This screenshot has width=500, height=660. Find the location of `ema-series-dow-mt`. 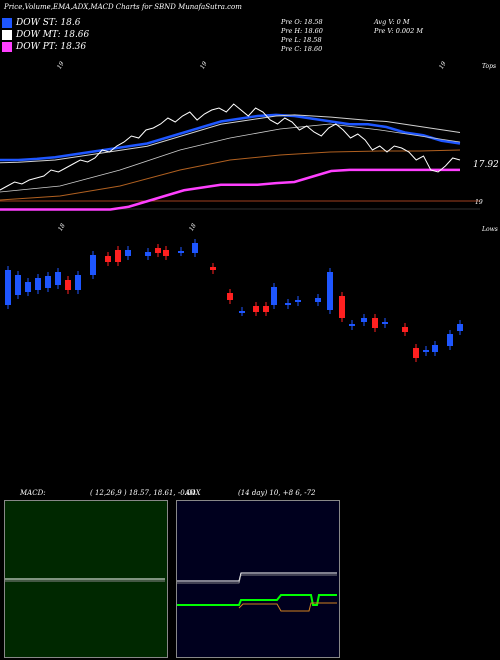

ema-series-dow-mt is located at coordinates (230, 139).